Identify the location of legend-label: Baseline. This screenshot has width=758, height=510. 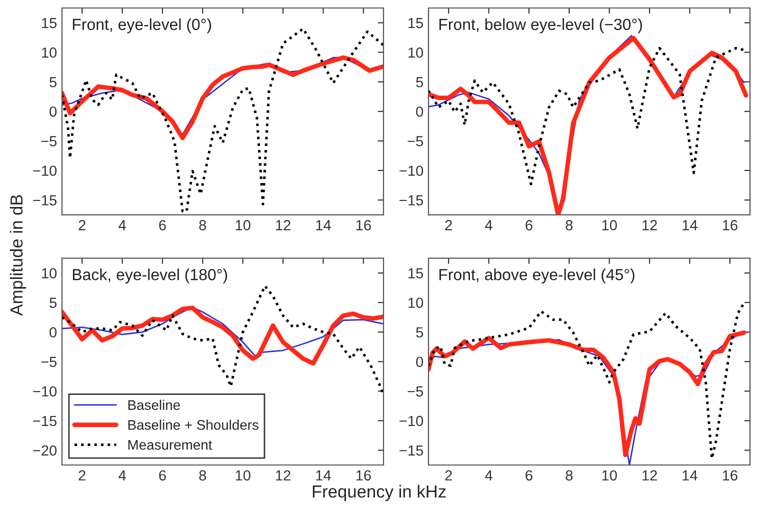
(154, 405).